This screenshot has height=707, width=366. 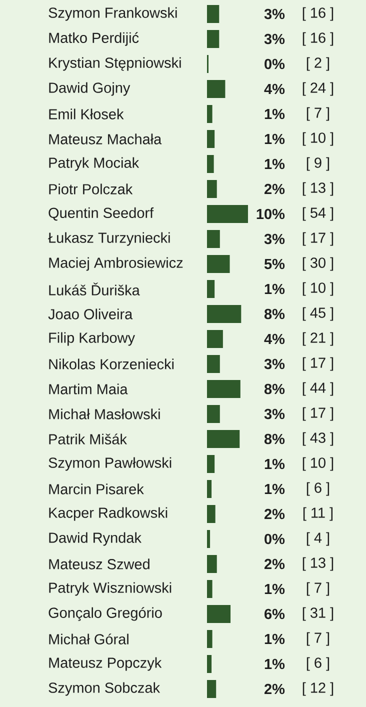 I want to click on data-label: [ 4 ], so click(x=318, y=539).